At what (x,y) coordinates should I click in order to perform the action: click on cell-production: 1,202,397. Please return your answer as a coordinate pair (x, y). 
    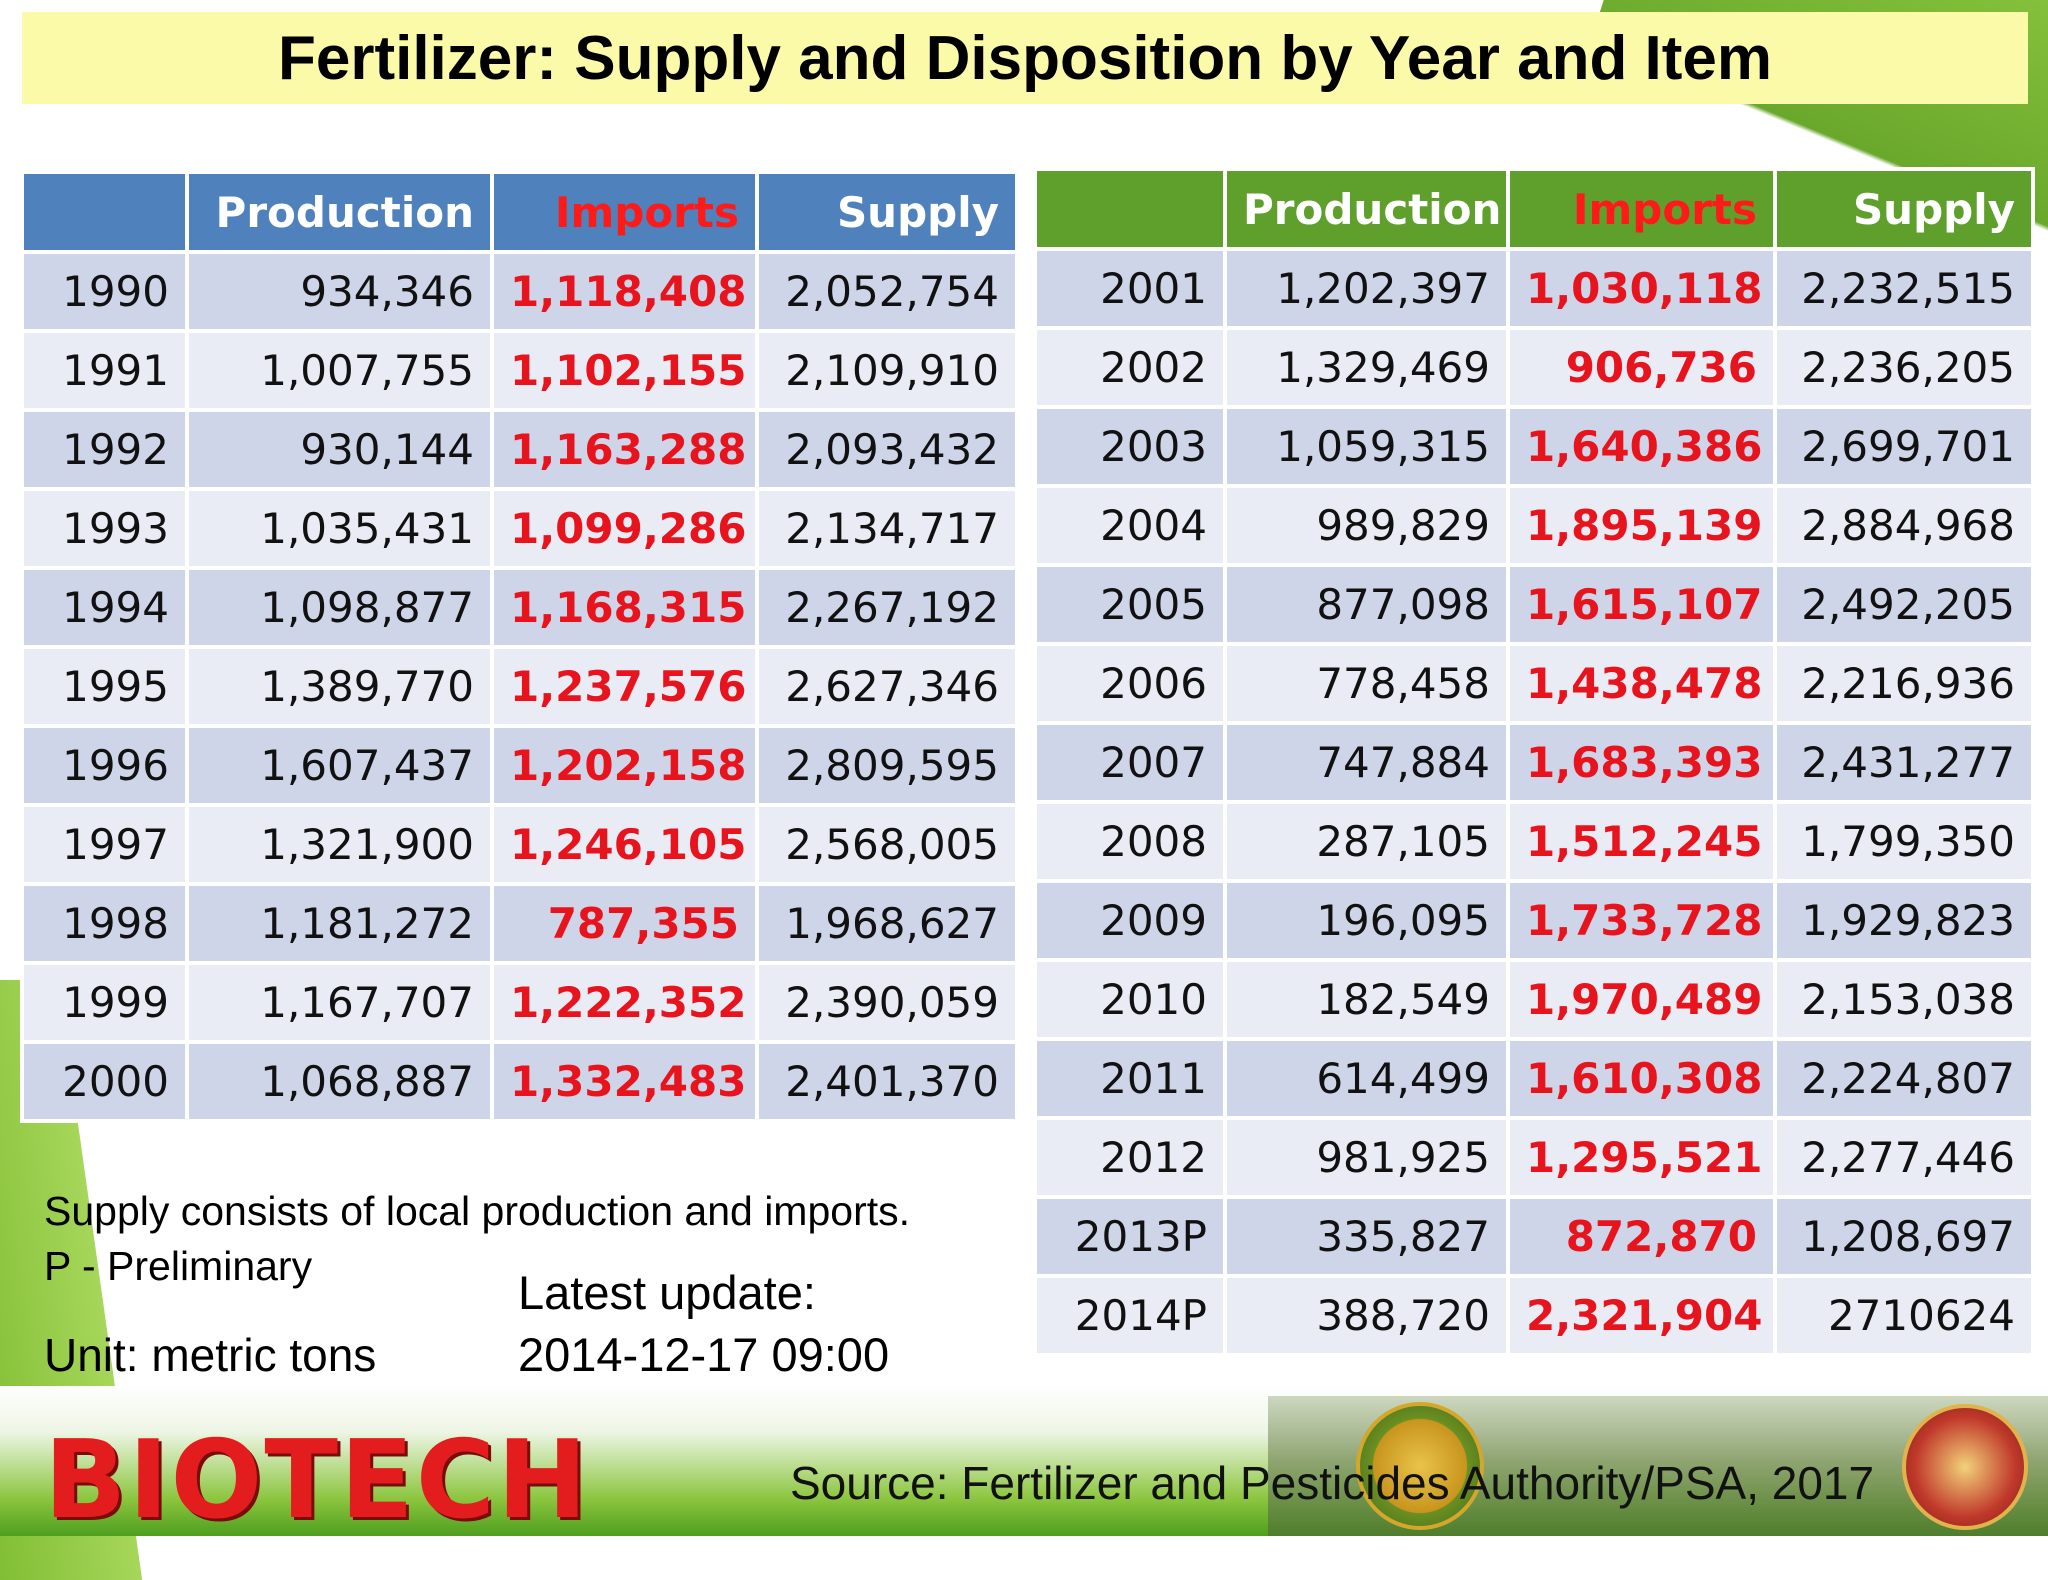
    Looking at the image, I should click on (1366, 288).